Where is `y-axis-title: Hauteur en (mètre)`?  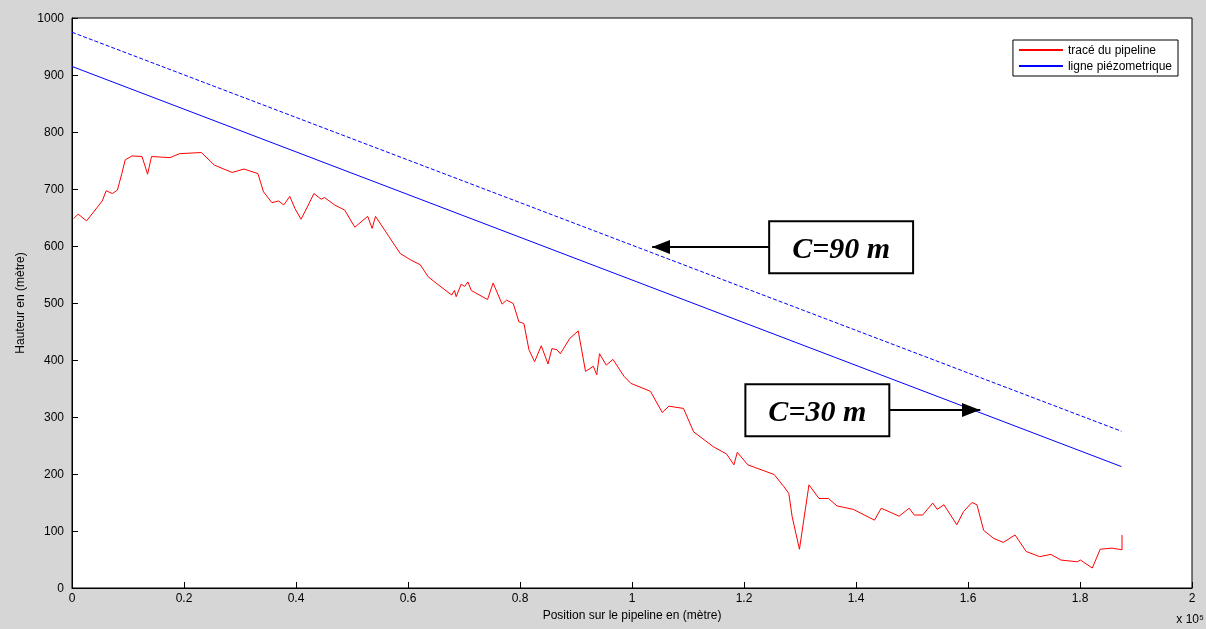 y-axis-title: Hauteur en (mètre) is located at coordinates (20, 303).